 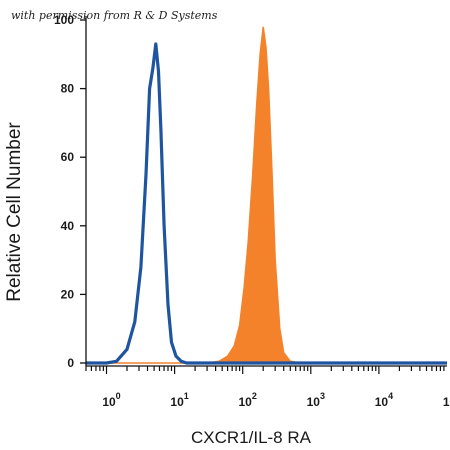 What do you see at coordinates (384, 400) in the screenshot?
I see `x-tick-label: 10⁴` at bounding box center [384, 400].